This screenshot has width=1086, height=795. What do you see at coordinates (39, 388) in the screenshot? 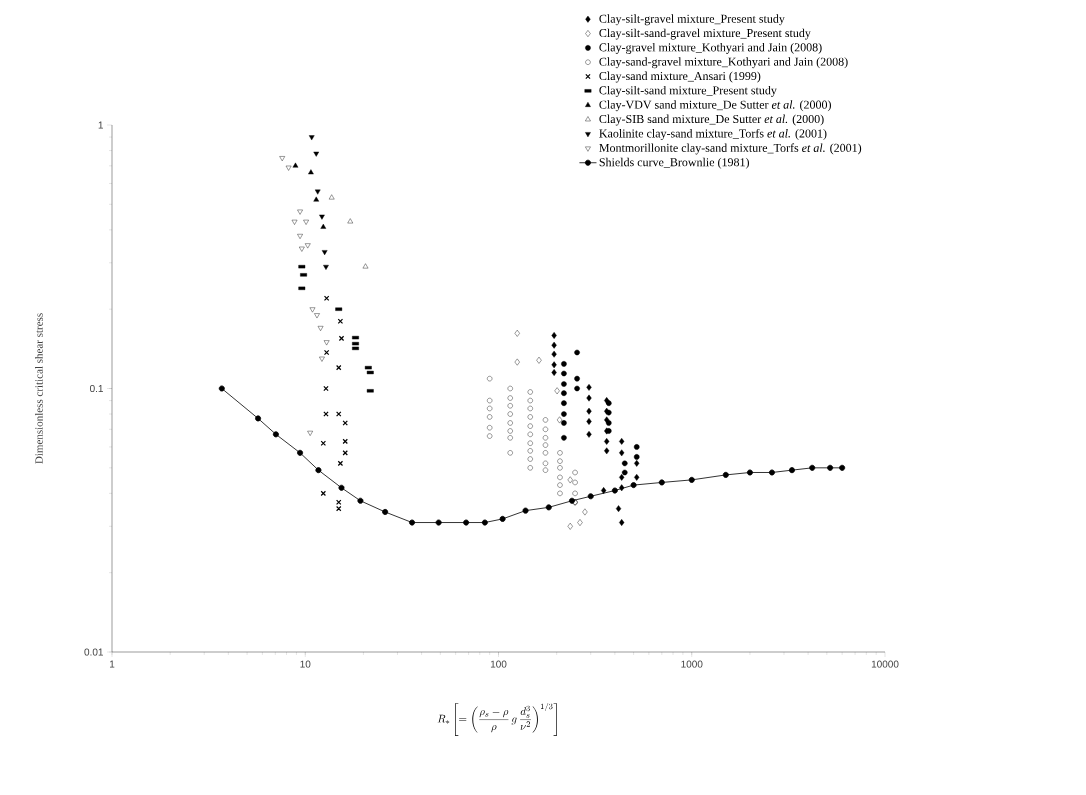
I see `y-axis-title: Dimensionless critical shear stress` at bounding box center [39, 388].